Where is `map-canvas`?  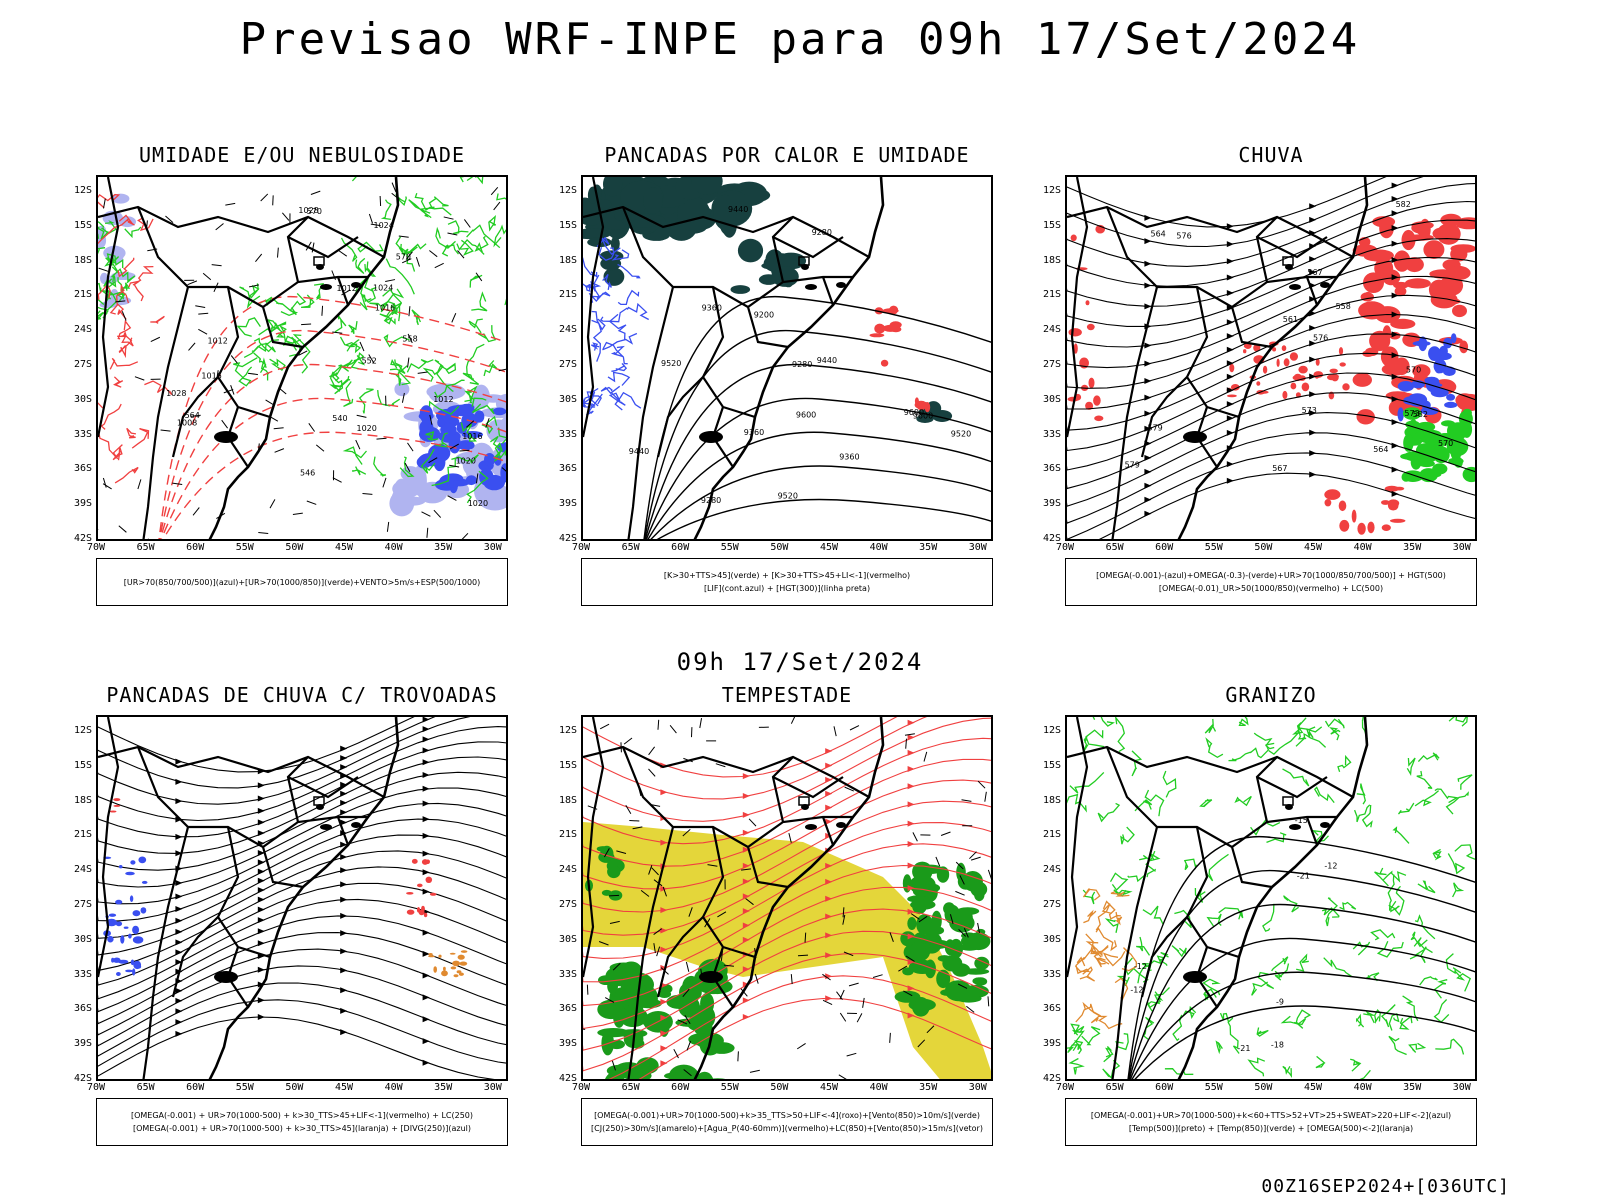 map-canvas is located at coordinates (302, 898).